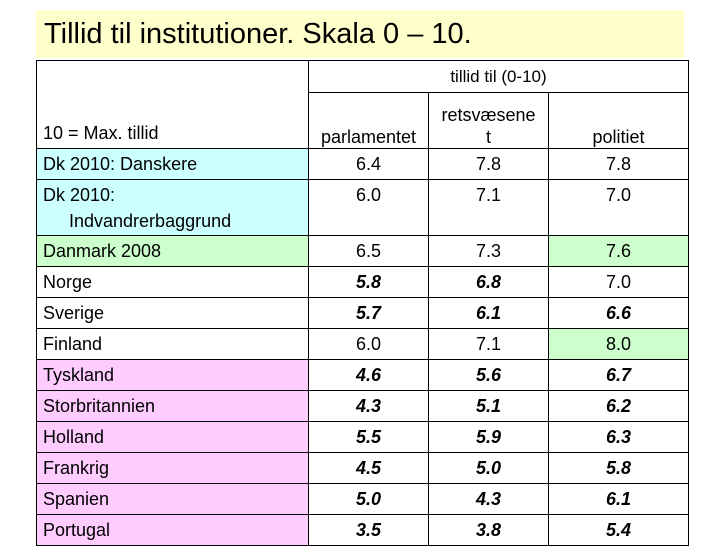 Image resolution: width=720 pixels, height=546 pixels. Describe the element at coordinates (150, 221) in the screenshot. I see `row-label-line2: Indvandrerbaggrund` at that location.